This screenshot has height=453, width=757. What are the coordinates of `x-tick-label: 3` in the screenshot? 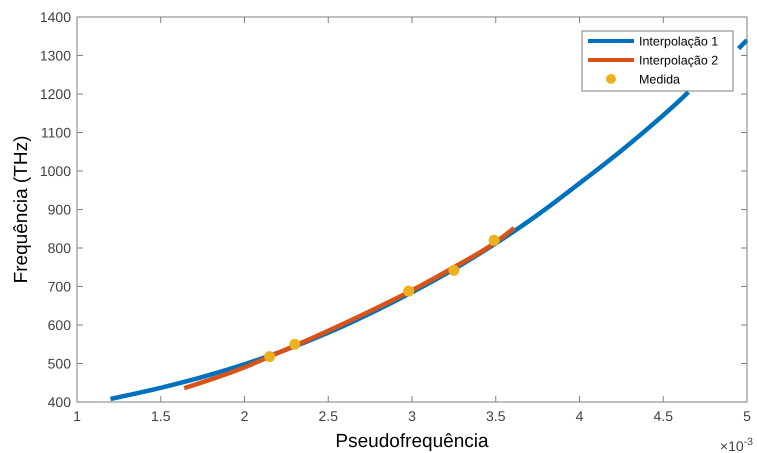 It's located at (412, 416).